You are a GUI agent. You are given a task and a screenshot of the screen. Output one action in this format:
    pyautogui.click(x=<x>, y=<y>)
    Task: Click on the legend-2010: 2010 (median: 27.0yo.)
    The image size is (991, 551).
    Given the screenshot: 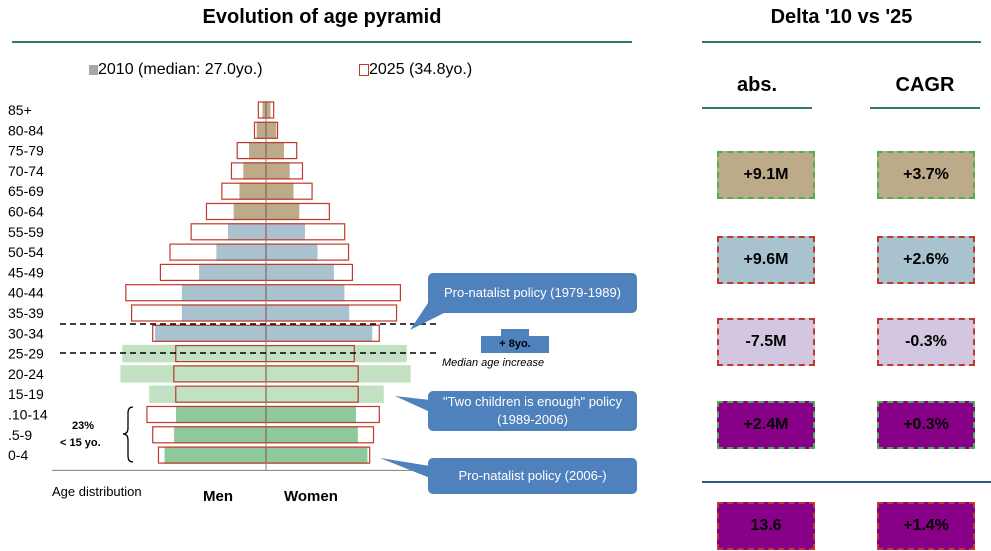 What is the action you would take?
    pyautogui.click(x=176, y=70)
    